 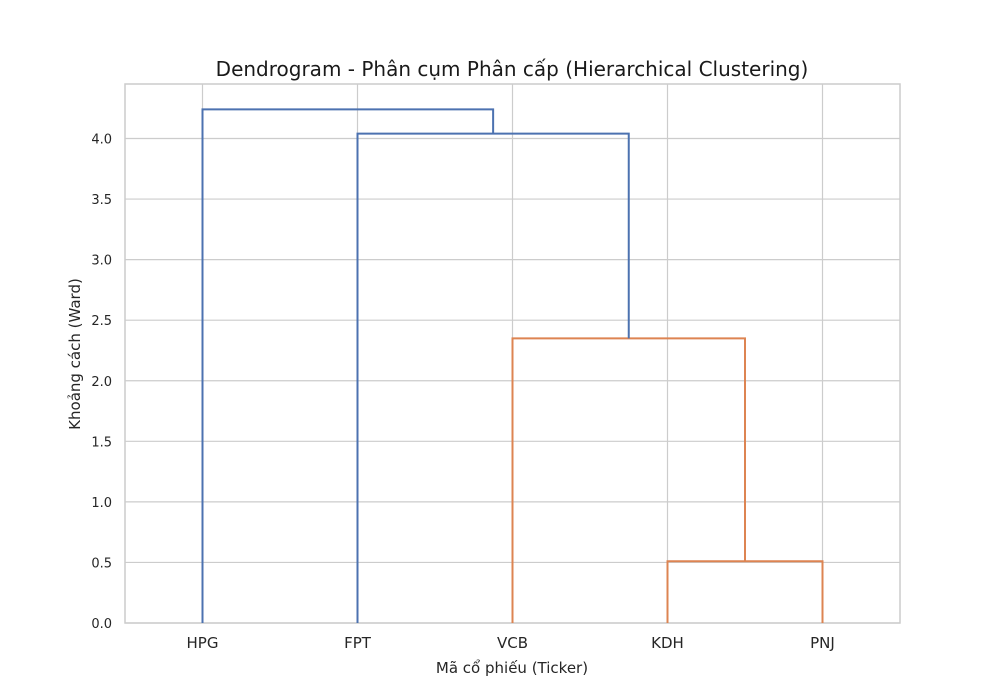 I want to click on y-tick-label: 4.0, so click(x=101, y=140).